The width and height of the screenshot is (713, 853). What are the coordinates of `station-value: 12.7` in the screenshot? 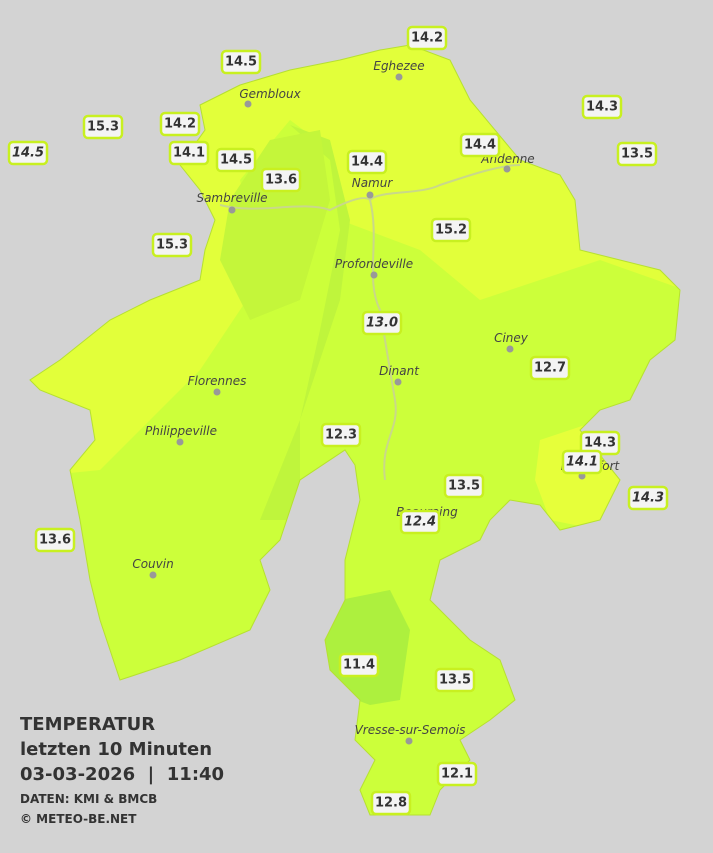 It's located at (550, 368).